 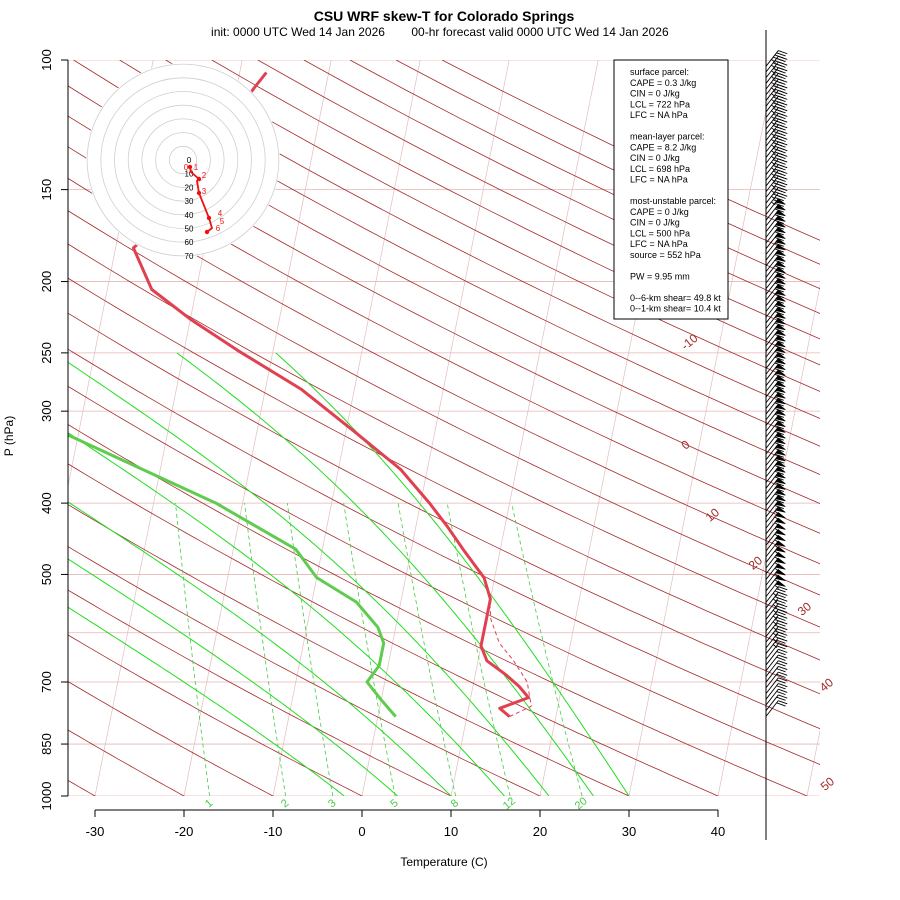 What do you see at coordinates (629, 831) in the screenshot?
I see `temperature-tick-label: 30` at bounding box center [629, 831].